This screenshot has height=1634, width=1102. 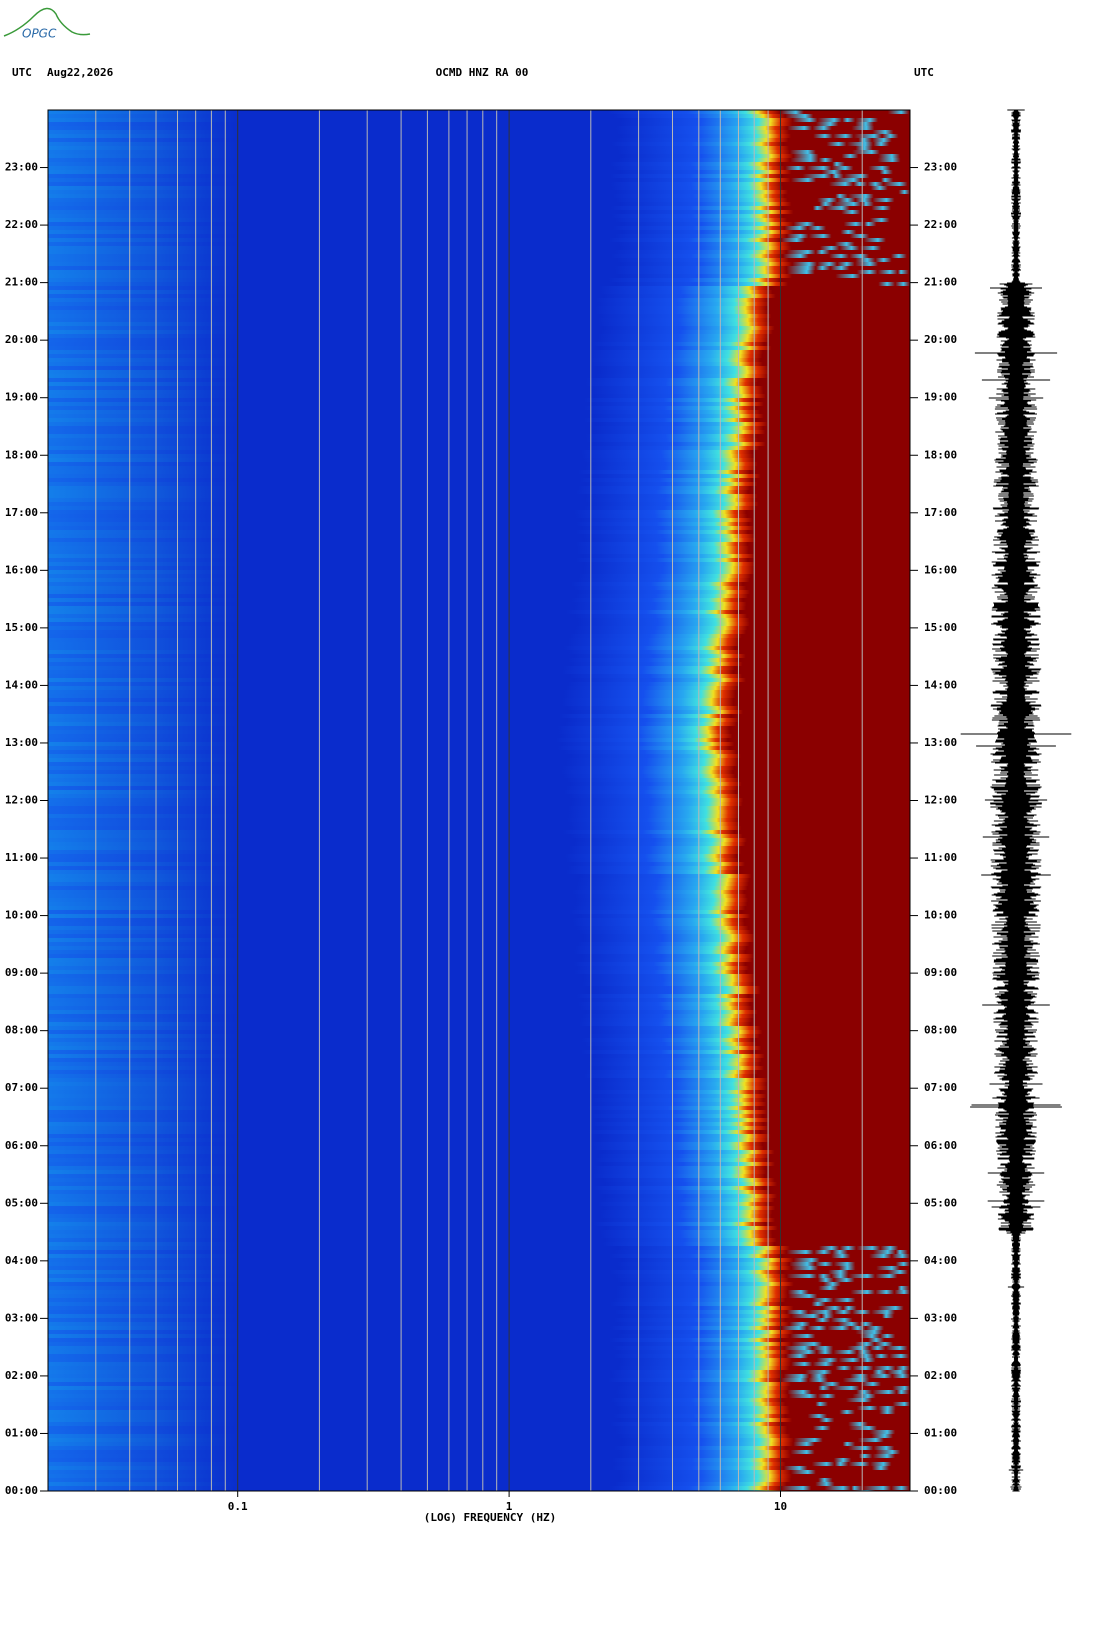 I want to click on y-tick-label-right: 03:00, so click(x=940, y=1317).